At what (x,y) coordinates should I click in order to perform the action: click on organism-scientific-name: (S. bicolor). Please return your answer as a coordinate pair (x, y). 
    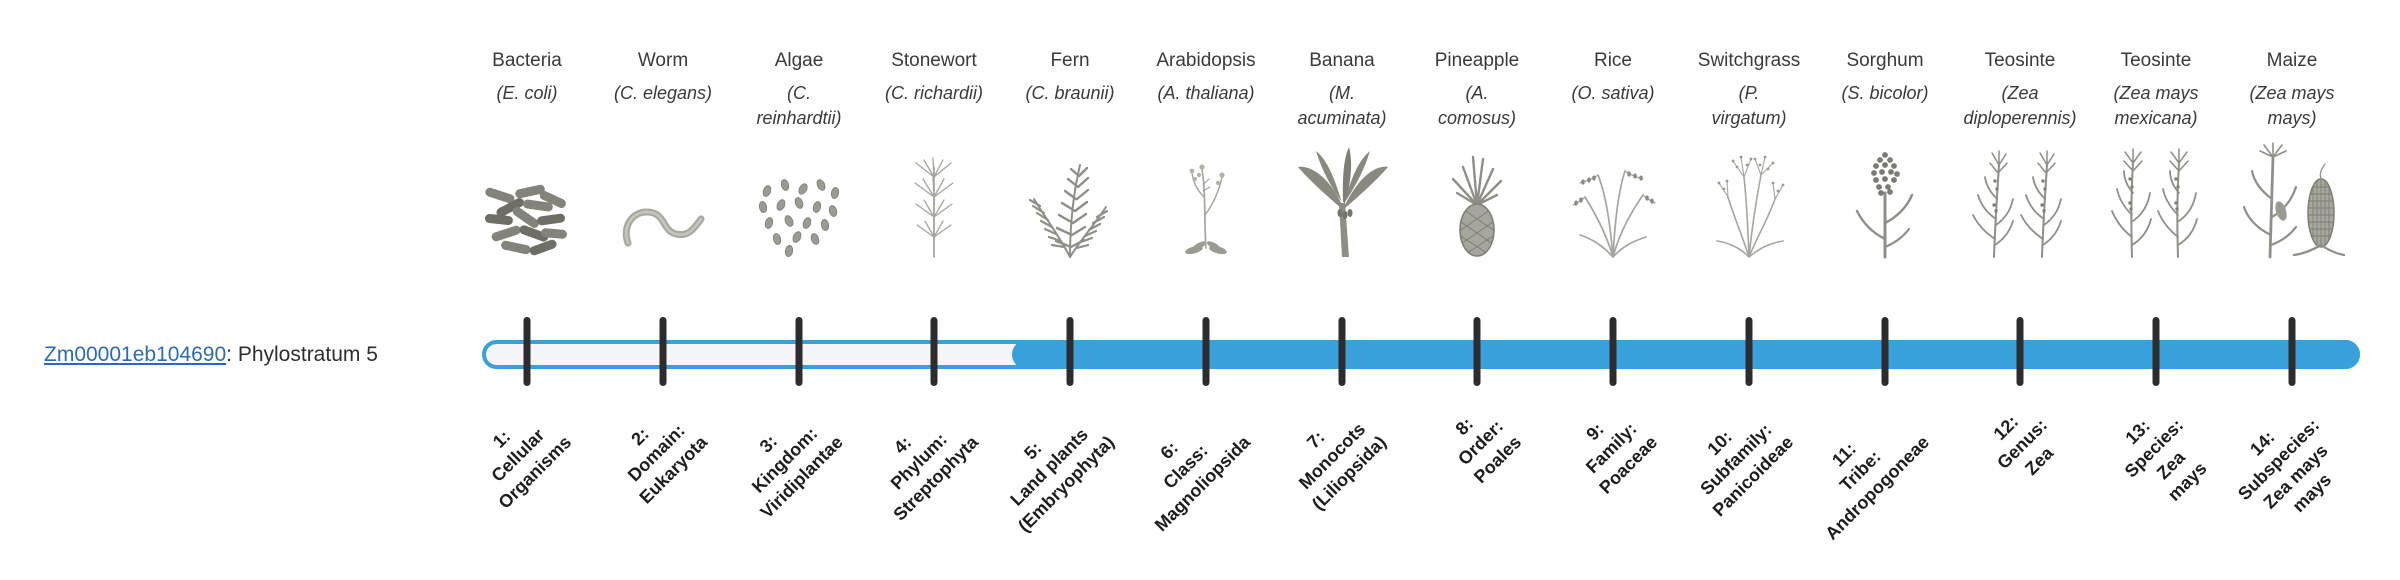
    Looking at the image, I should click on (1885, 92).